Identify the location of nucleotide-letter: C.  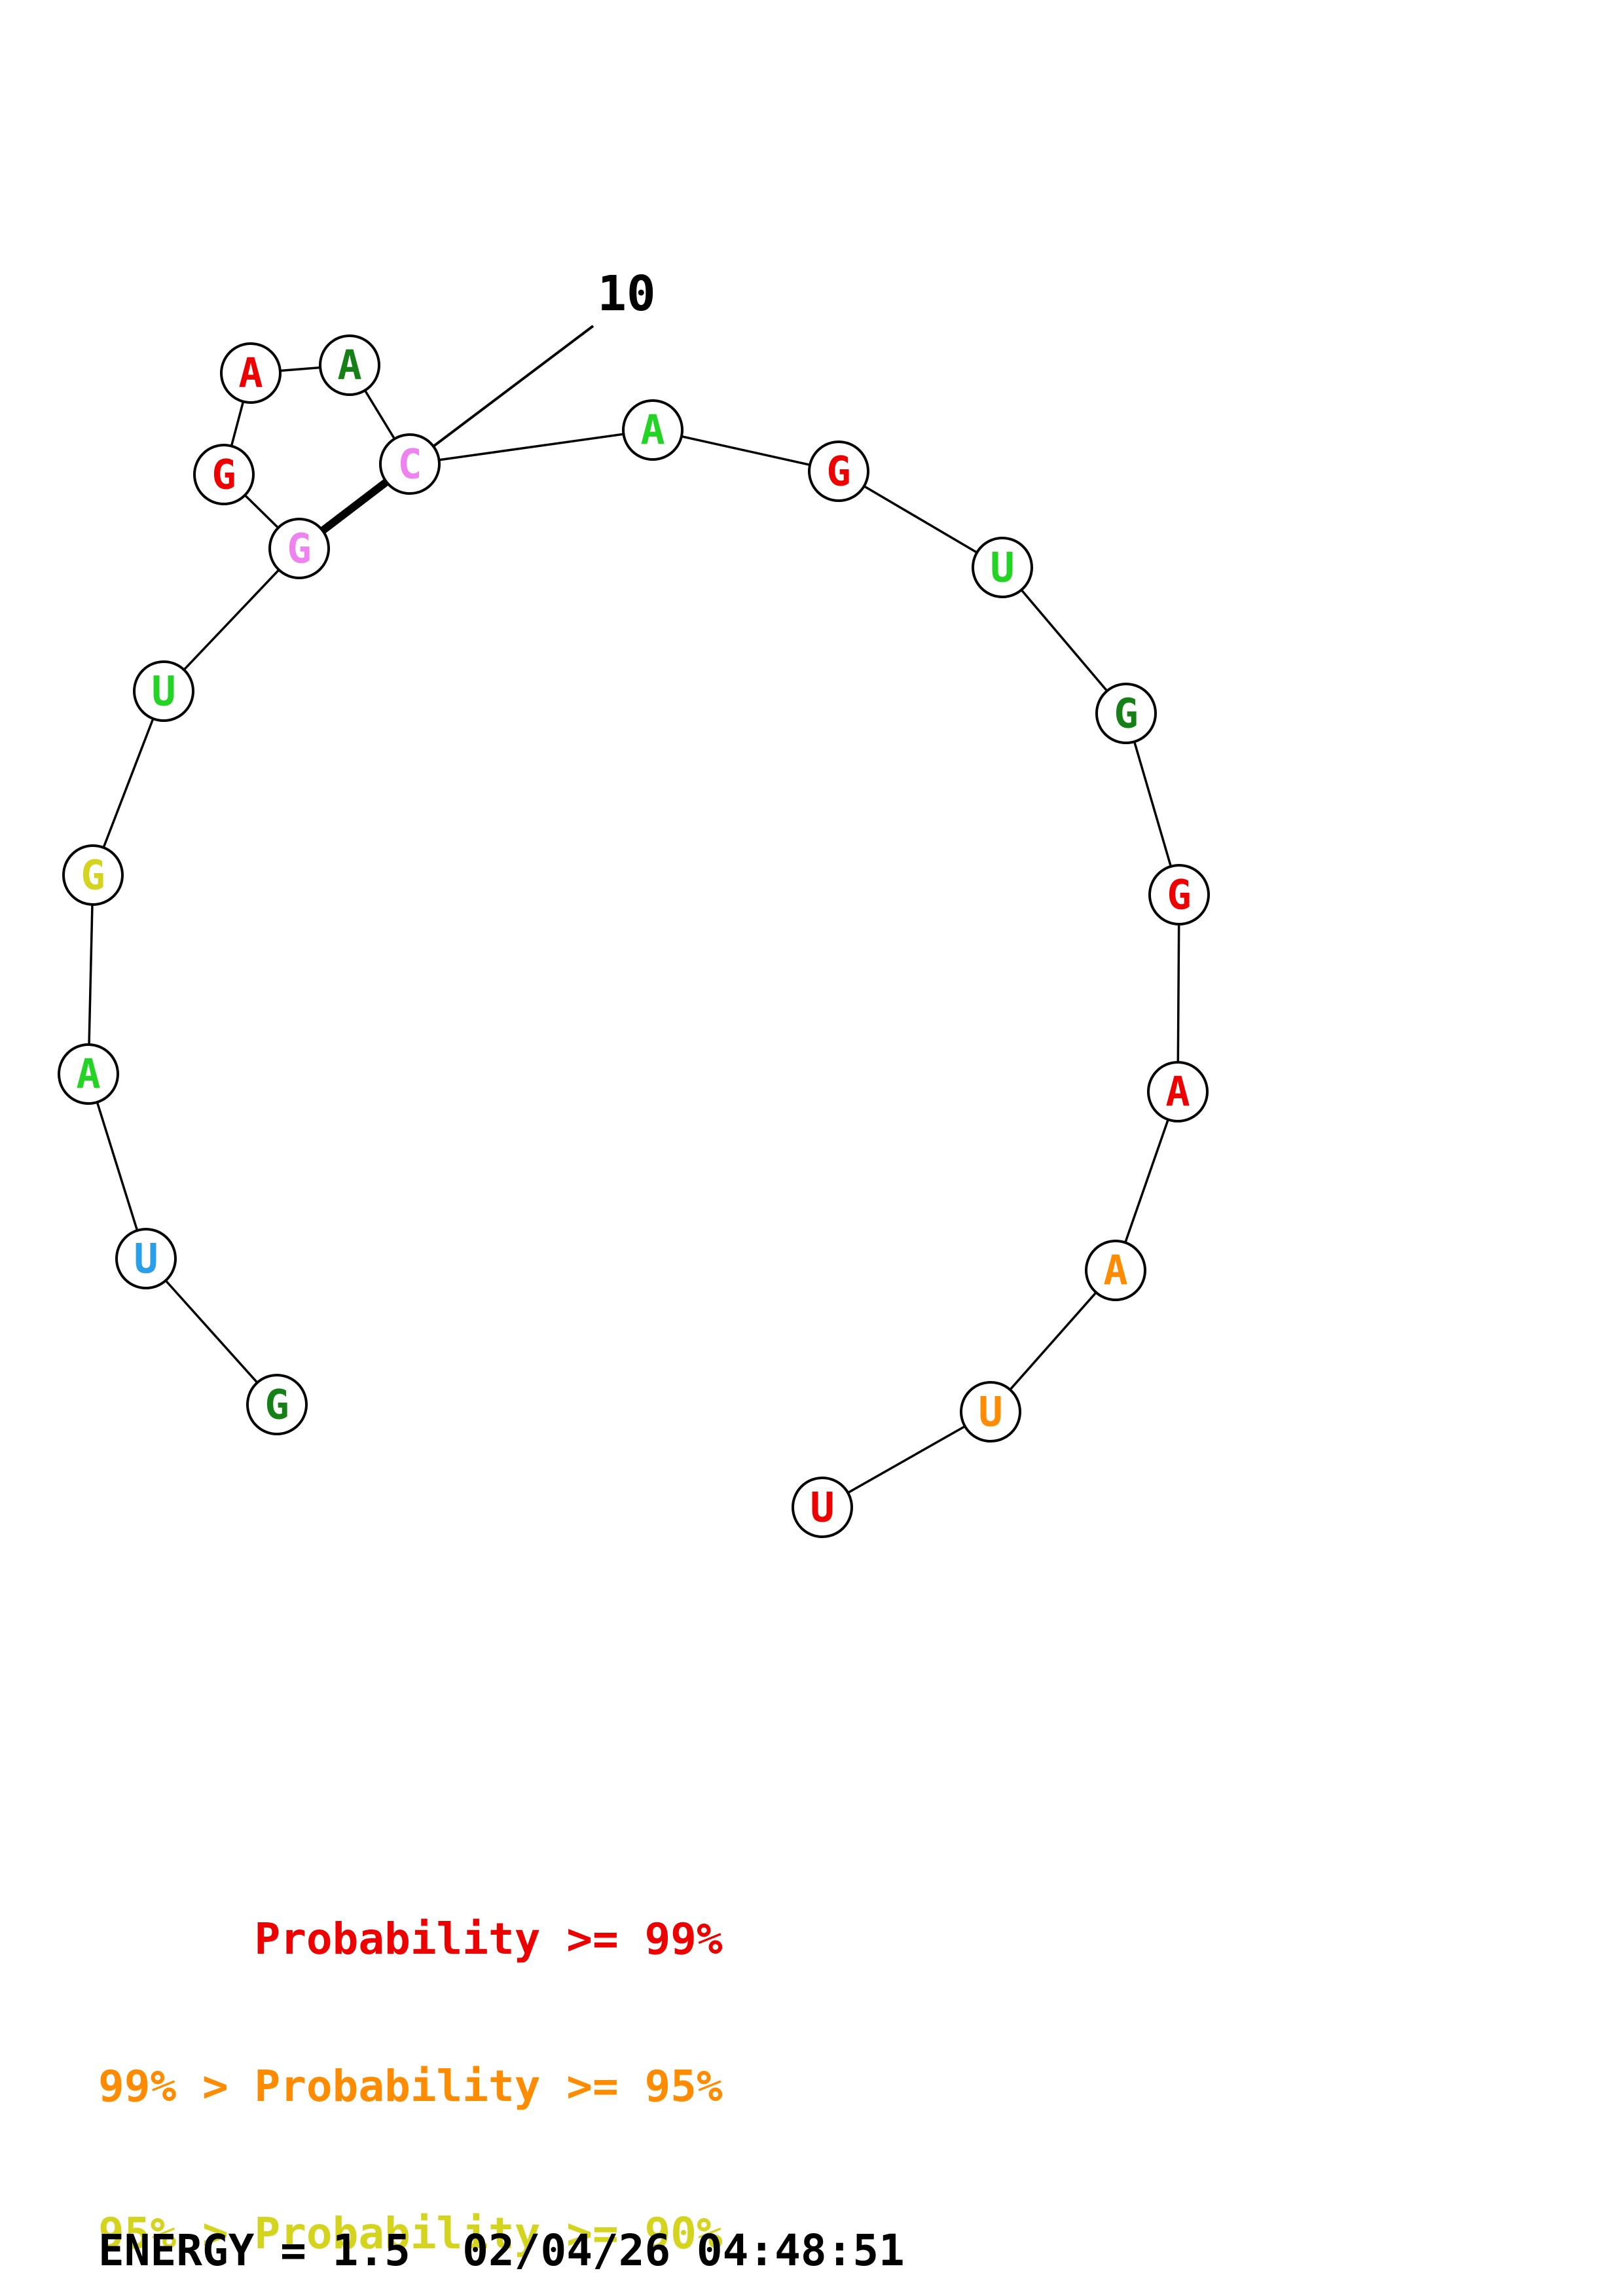
(409, 464).